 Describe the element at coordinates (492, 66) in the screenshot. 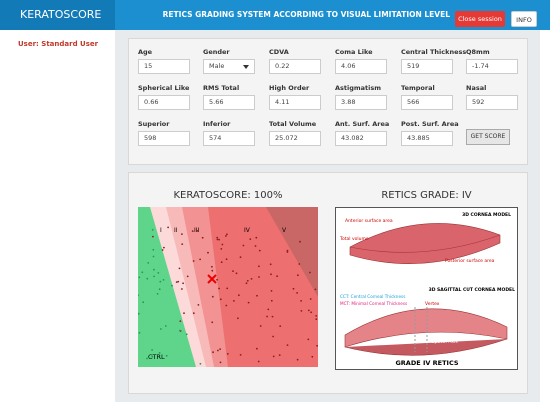

I see `input: -1.74` at that location.